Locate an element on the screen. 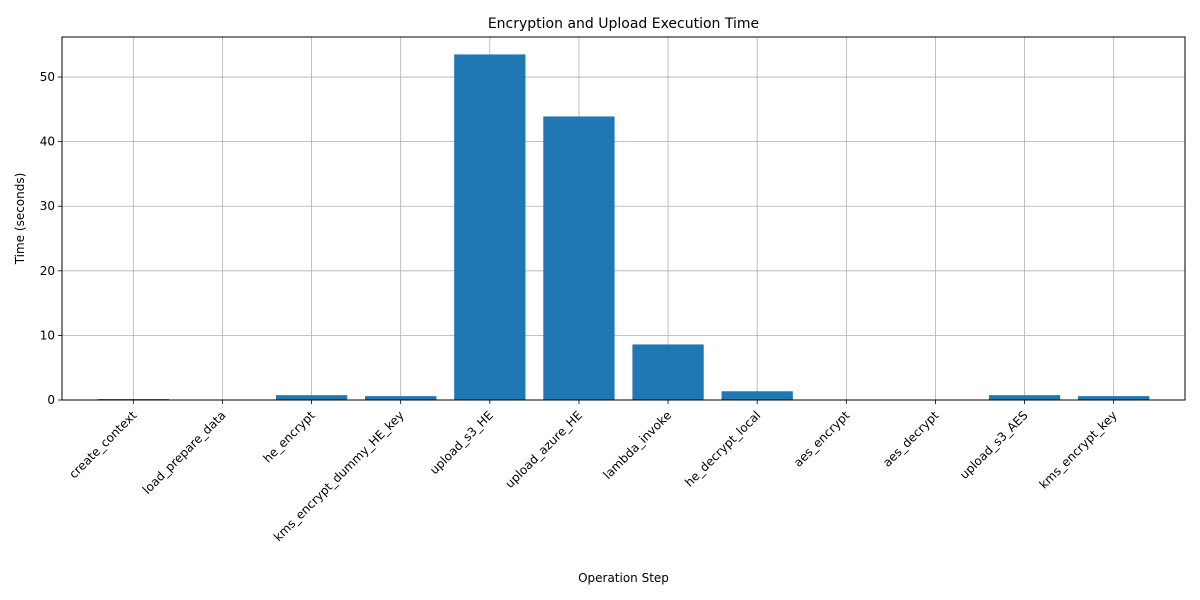 The height and width of the screenshot is (600, 1200). y-tick-label: 10 is located at coordinates (47, 335).